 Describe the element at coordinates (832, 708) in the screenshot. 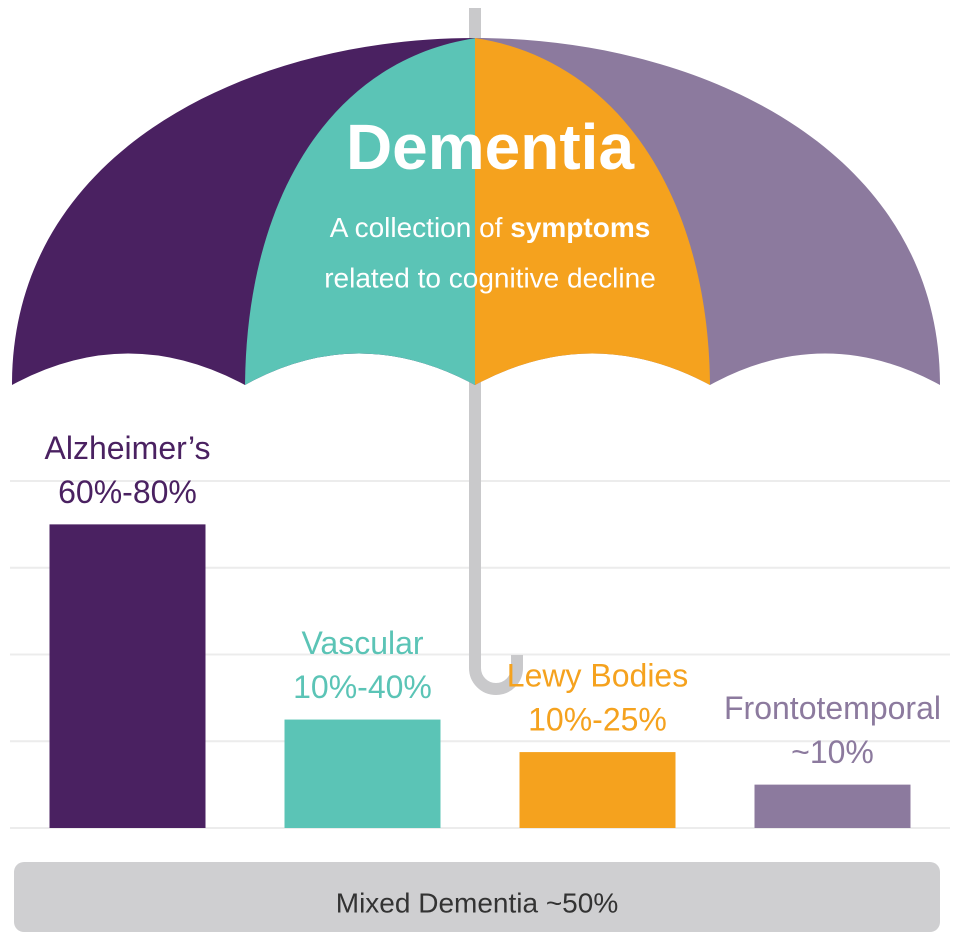

I see `category-label: Frontotemporal` at that location.